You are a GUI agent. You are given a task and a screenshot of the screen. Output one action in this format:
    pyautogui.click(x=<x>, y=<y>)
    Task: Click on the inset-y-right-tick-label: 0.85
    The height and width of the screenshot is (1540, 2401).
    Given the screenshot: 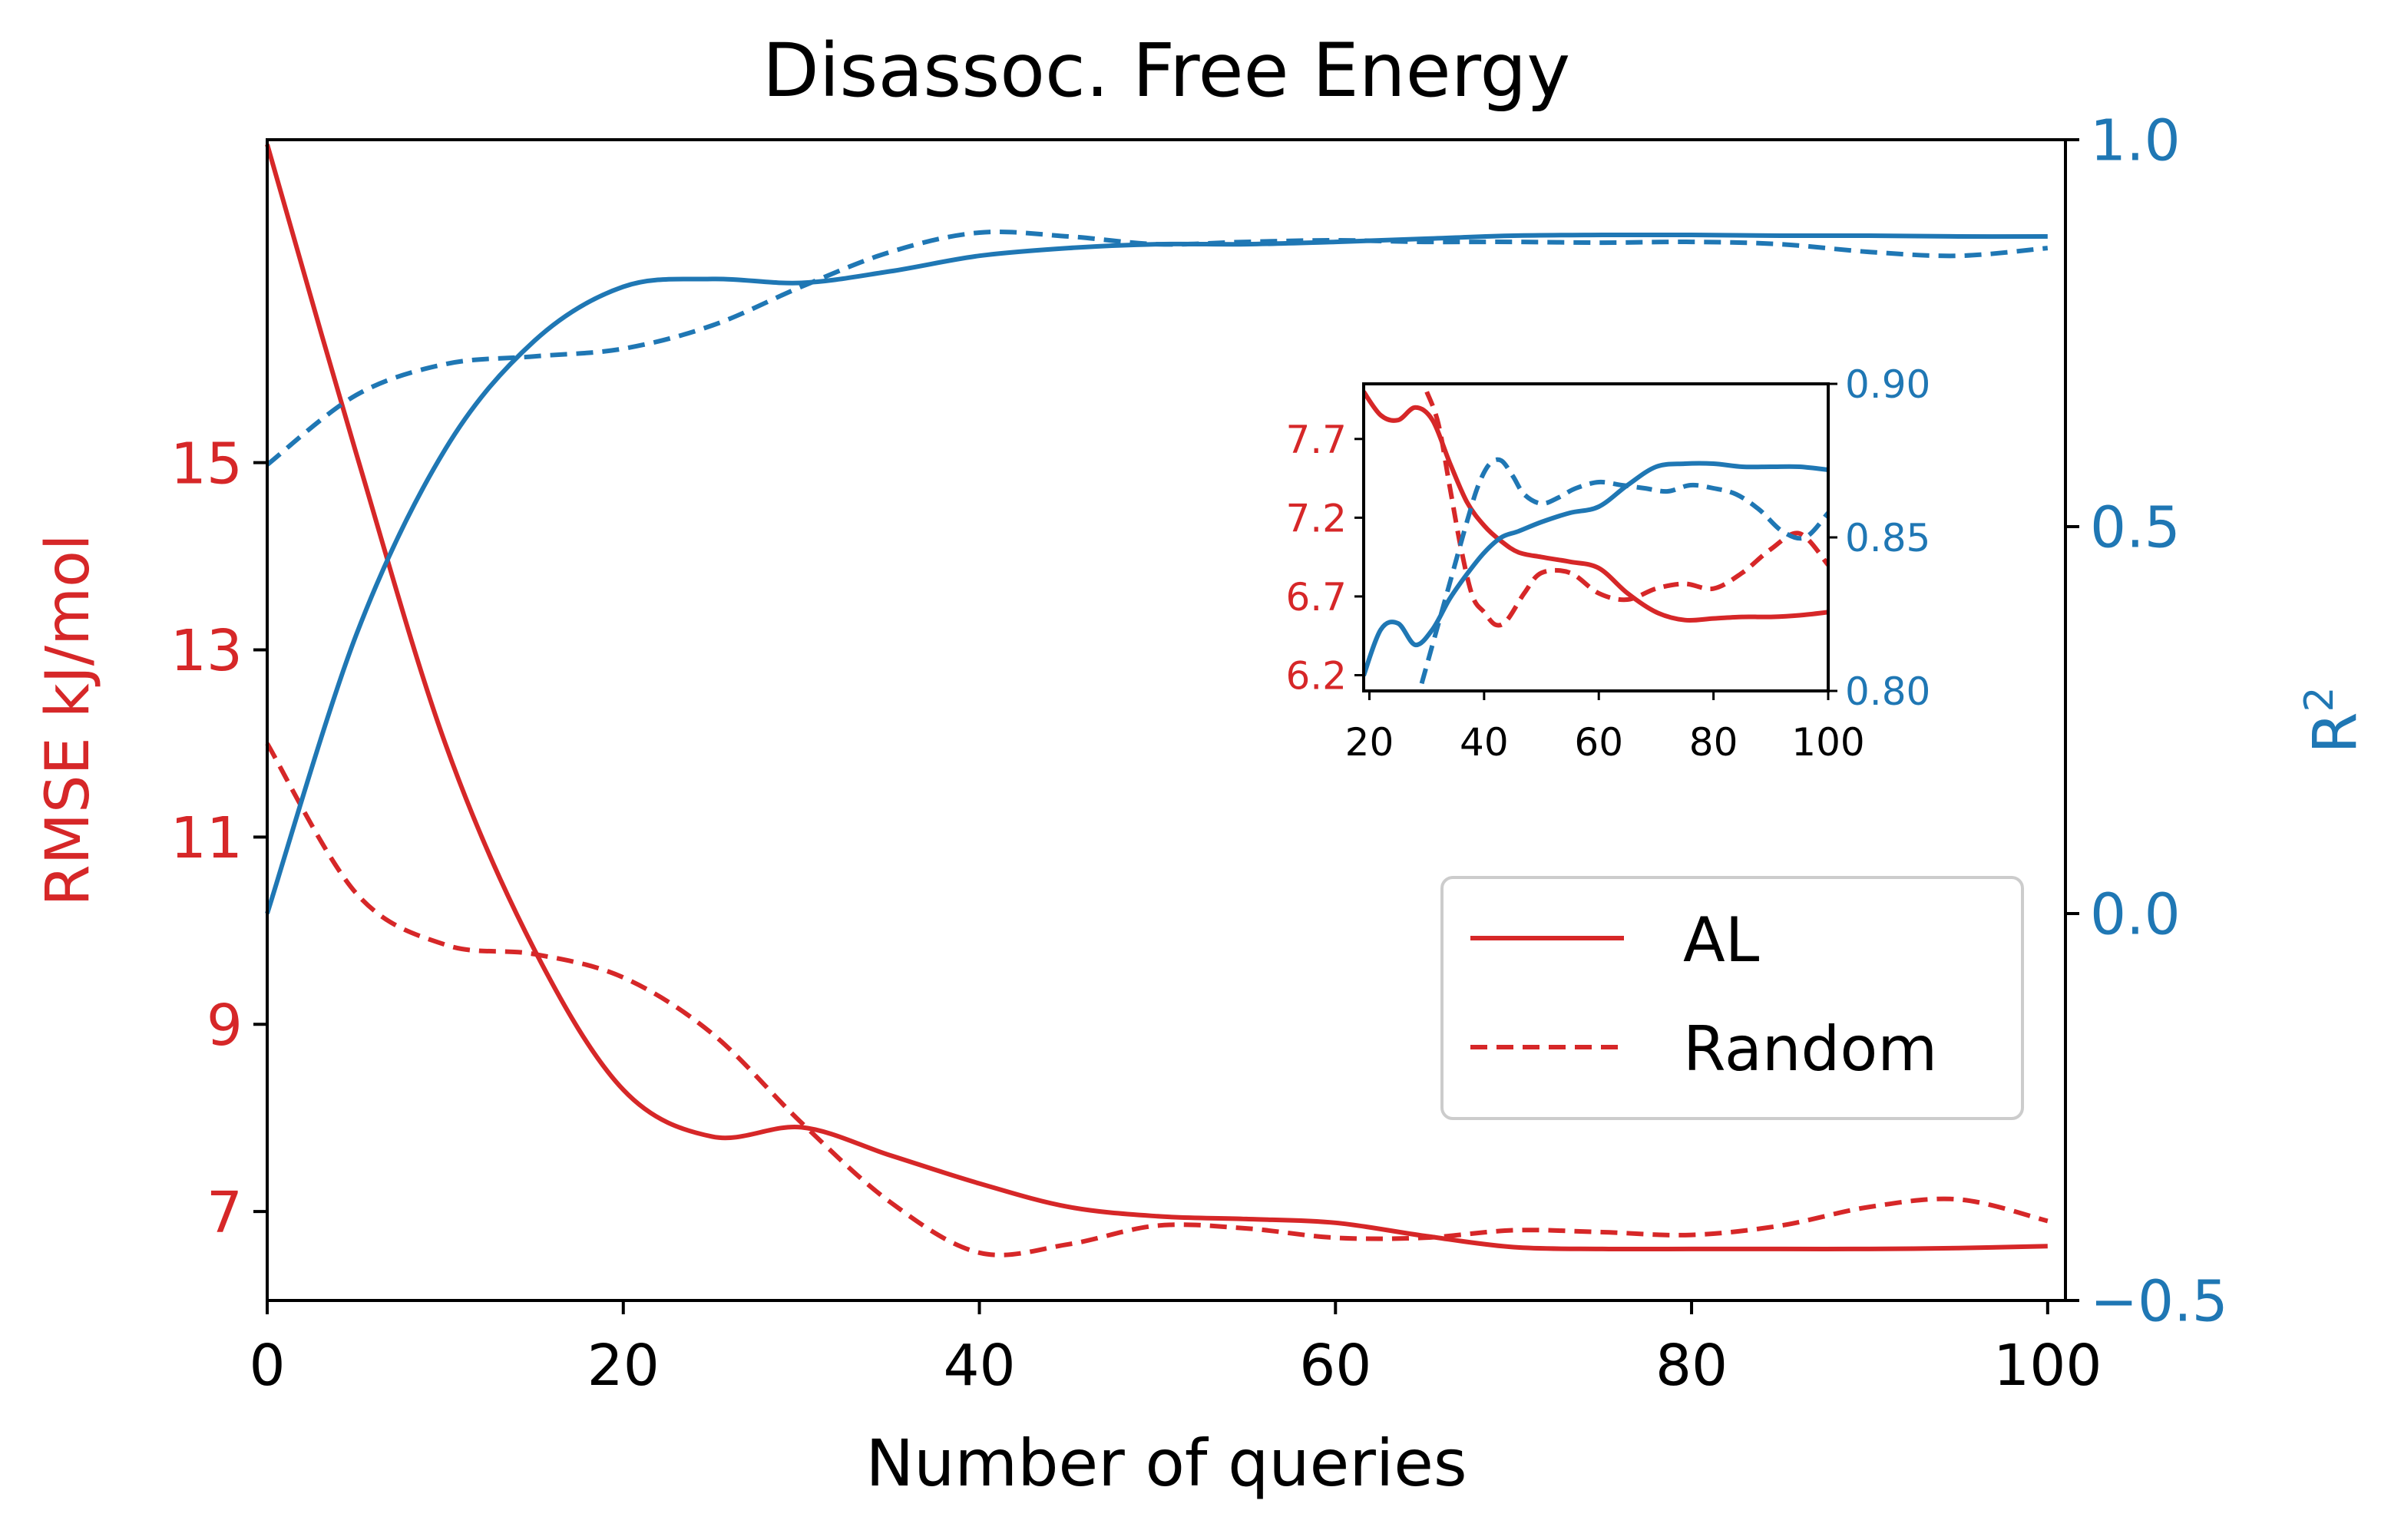 What is the action you would take?
    pyautogui.click(x=1888, y=538)
    